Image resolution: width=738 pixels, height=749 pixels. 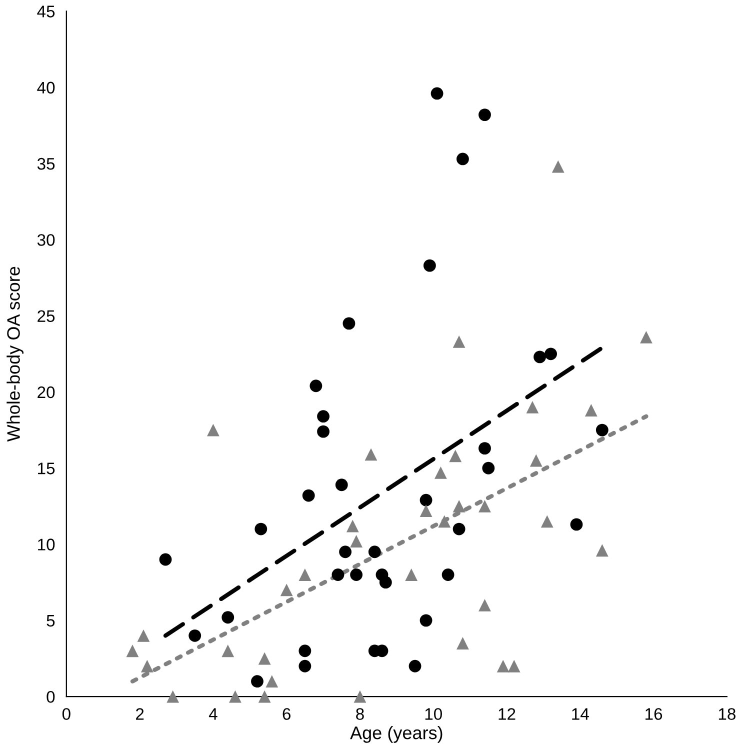 What do you see at coordinates (46, 88) in the screenshot?
I see `y-tick-label: 40` at bounding box center [46, 88].